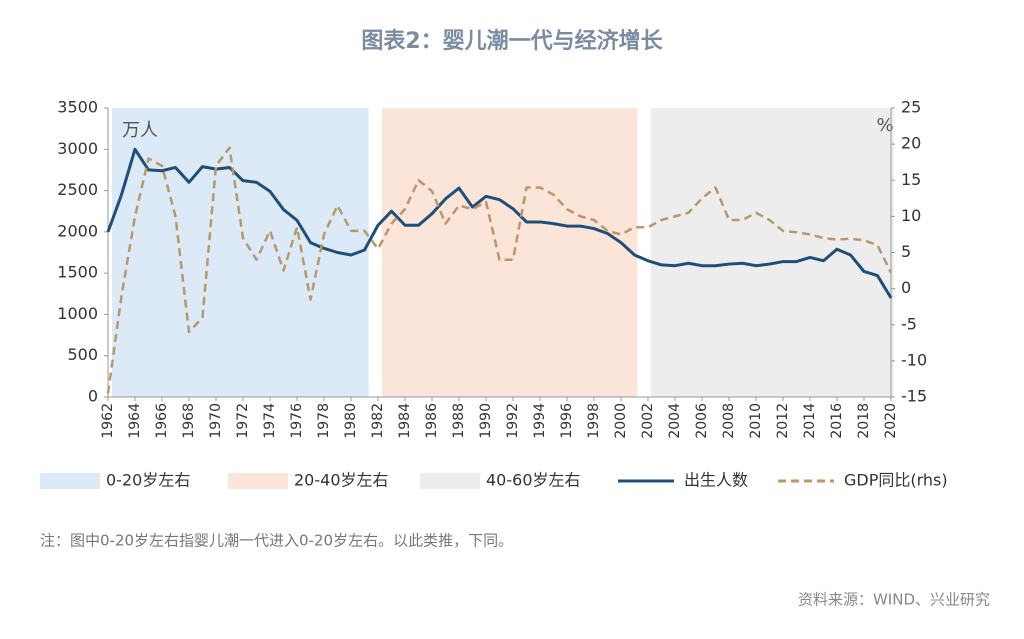 The image size is (1024, 639). Describe the element at coordinates (594, 421) in the screenshot. I see `x-tick-label: 1998` at that location.